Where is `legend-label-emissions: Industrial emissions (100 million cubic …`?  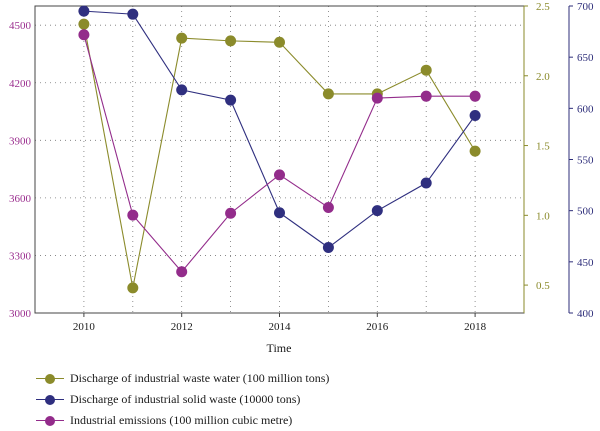
legend-label-emissions: Industrial emissions (100 million cubic … is located at coordinates (181, 420).